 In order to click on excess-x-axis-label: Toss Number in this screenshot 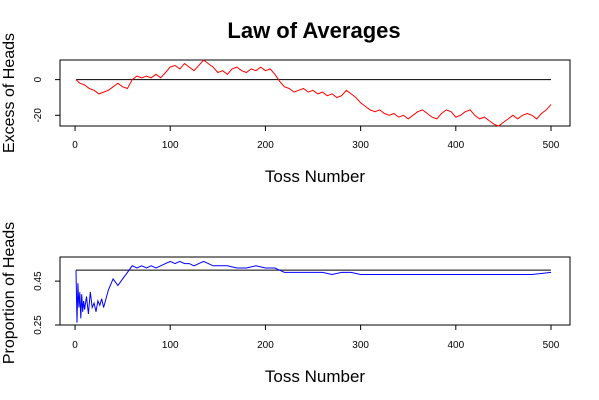, I will do `click(315, 176)`.